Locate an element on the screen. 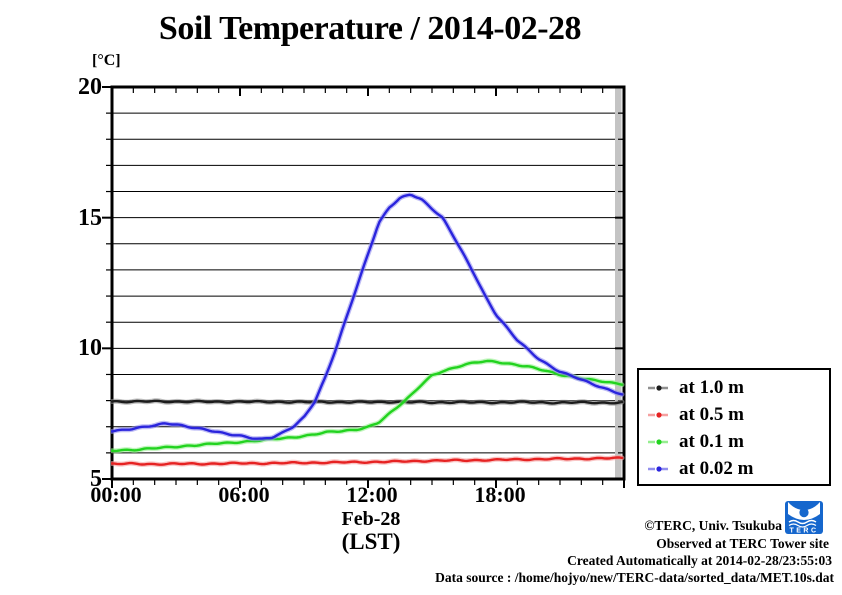 Image resolution: width=842 pixels, height=595 pixels. legend-item: at 0.1 m is located at coordinates (737, 441).